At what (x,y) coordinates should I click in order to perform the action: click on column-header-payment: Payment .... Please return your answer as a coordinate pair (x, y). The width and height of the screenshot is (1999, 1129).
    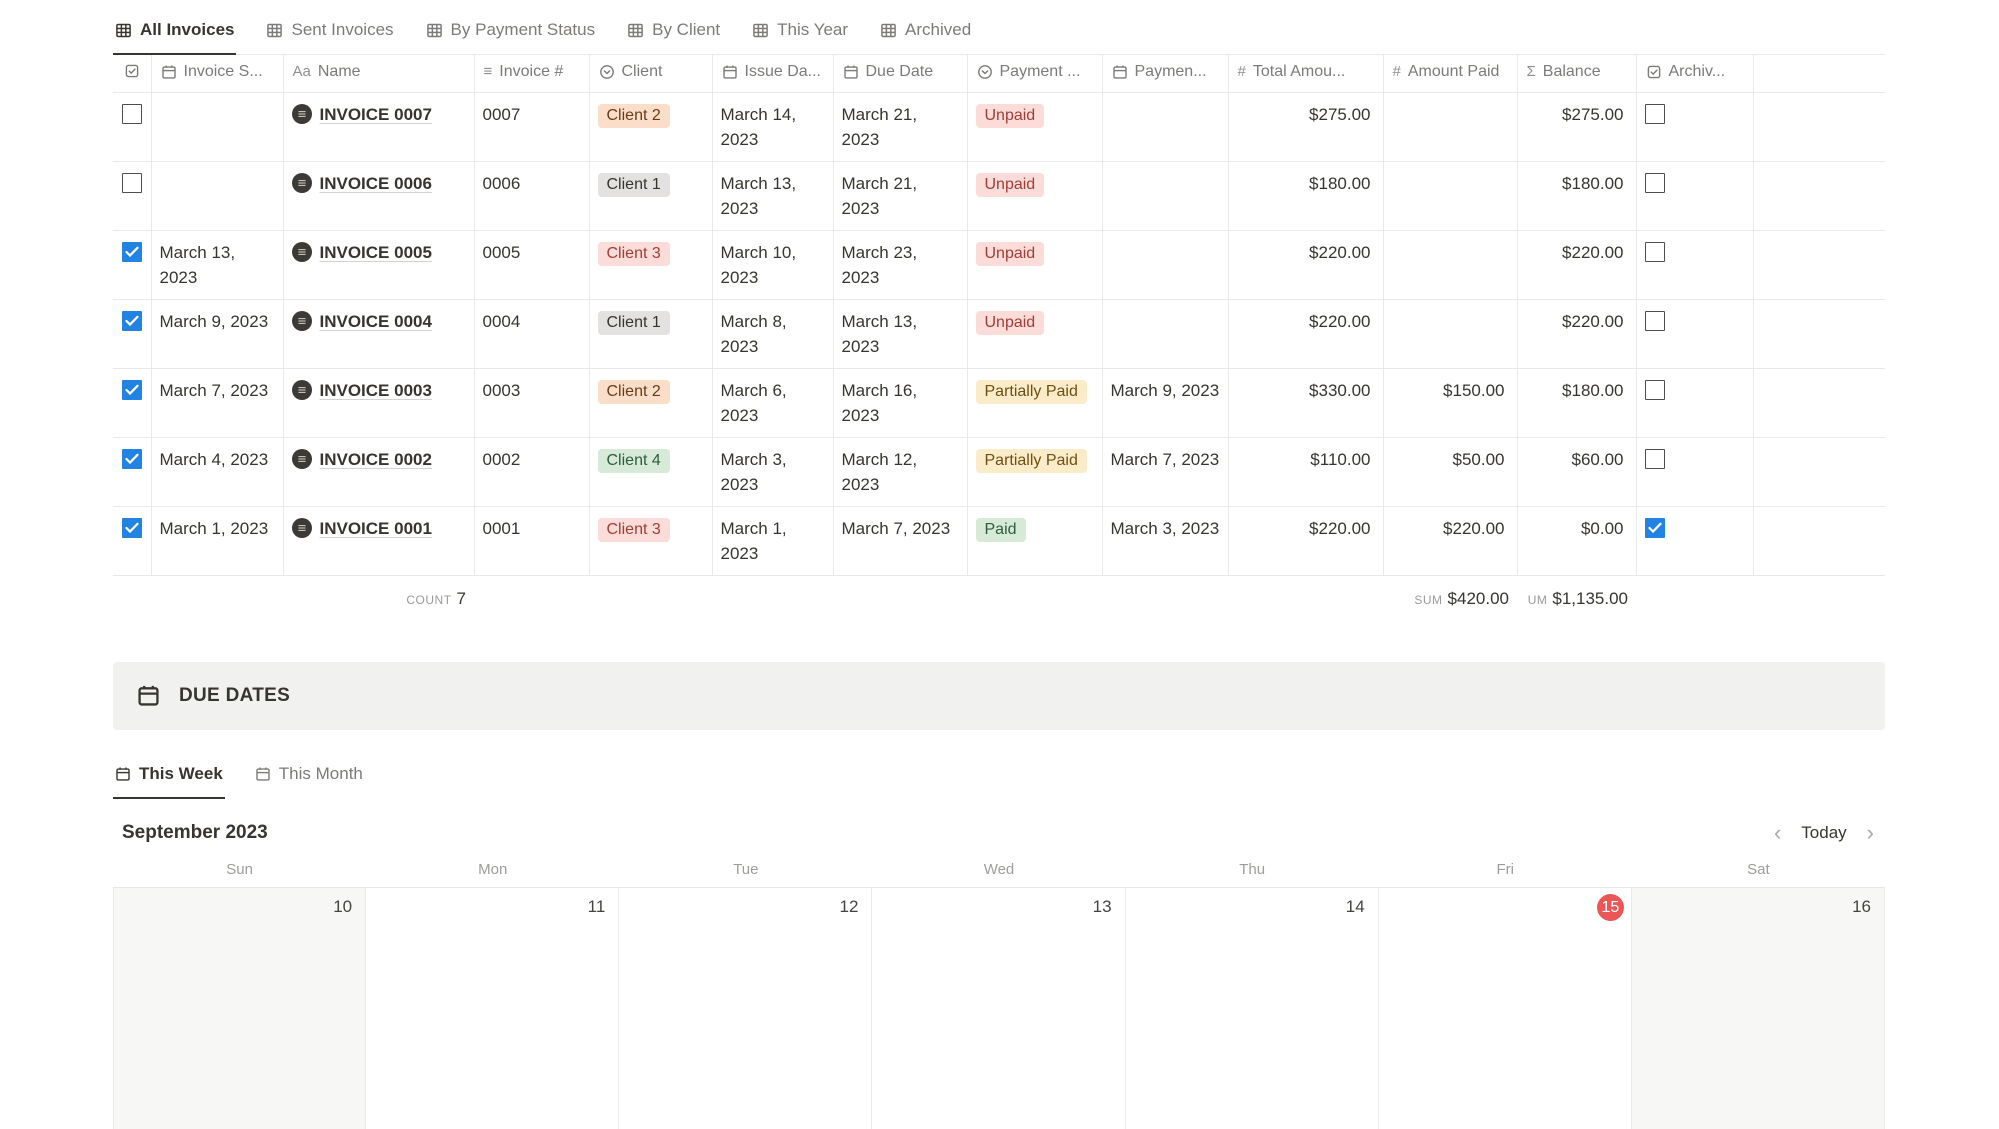
    Looking at the image, I should click on (1035, 74).